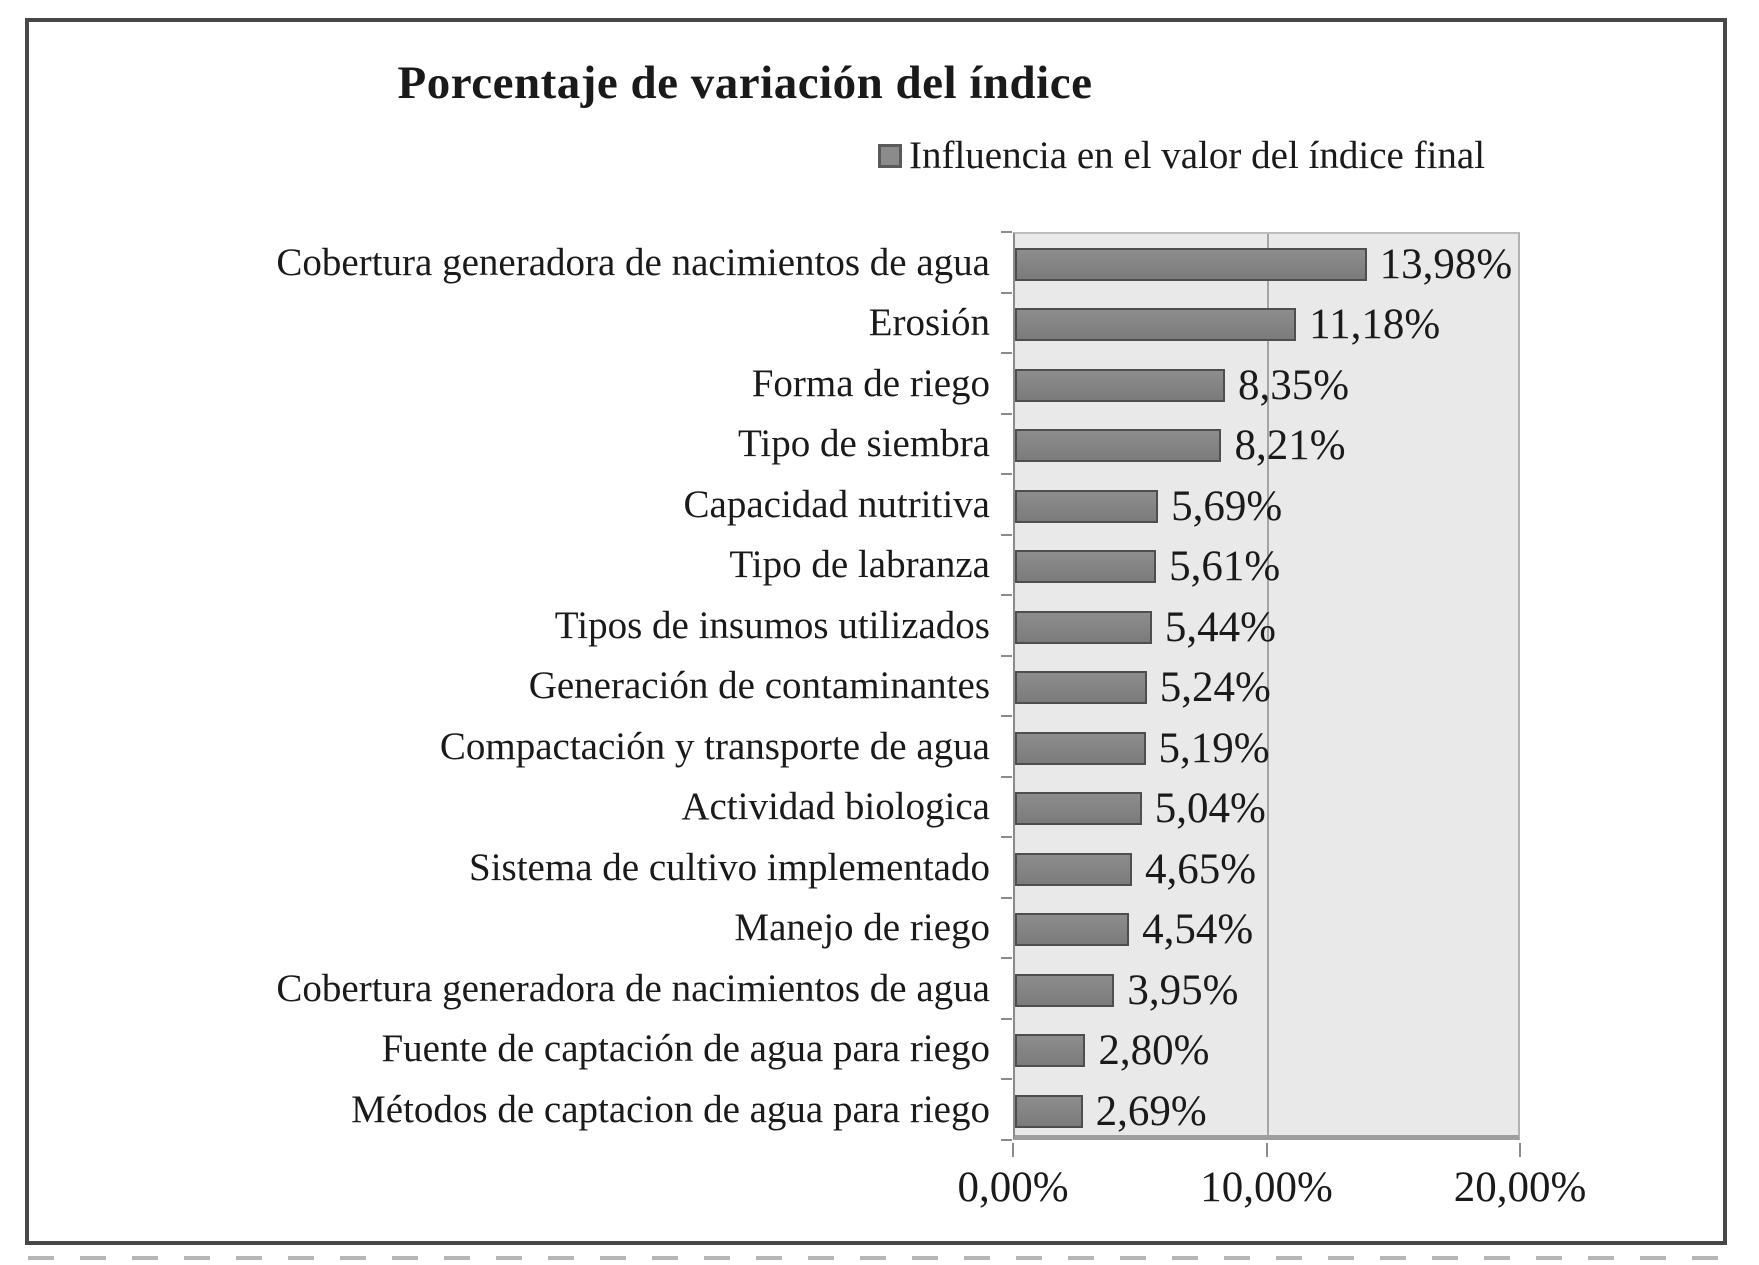 This screenshot has width=1759, height=1265. What do you see at coordinates (1215, 688) in the screenshot?
I see `value-label: 5,24%` at bounding box center [1215, 688].